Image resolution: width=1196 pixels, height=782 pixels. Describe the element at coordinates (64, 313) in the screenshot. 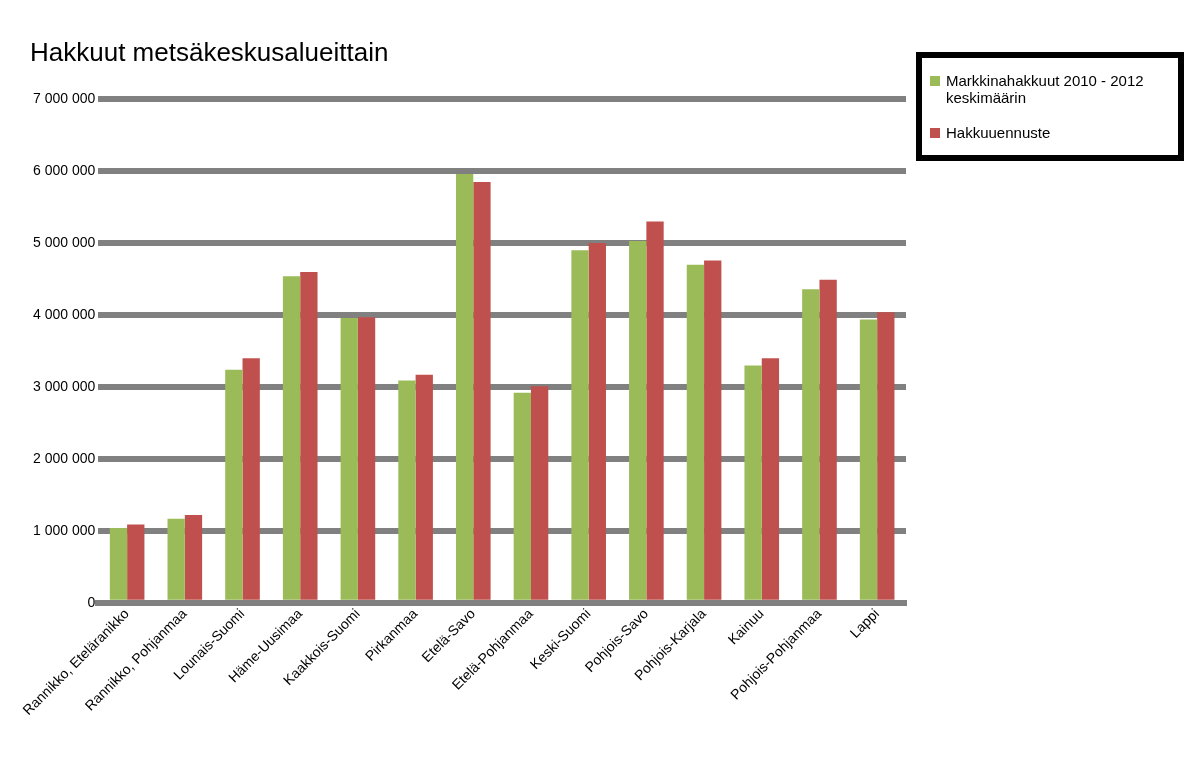

I see `y-tick-label: 4 000 000` at that location.